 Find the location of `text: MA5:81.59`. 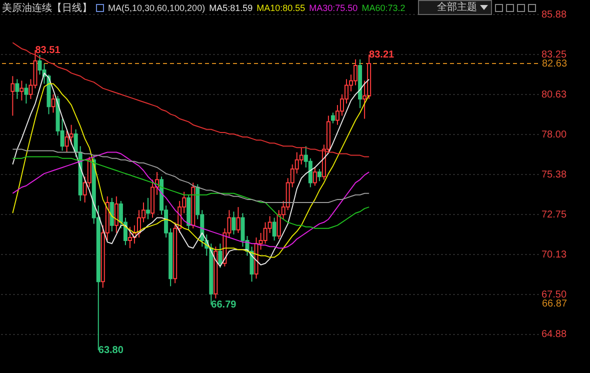

text: MA5:81.59 is located at coordinates (231, 8).